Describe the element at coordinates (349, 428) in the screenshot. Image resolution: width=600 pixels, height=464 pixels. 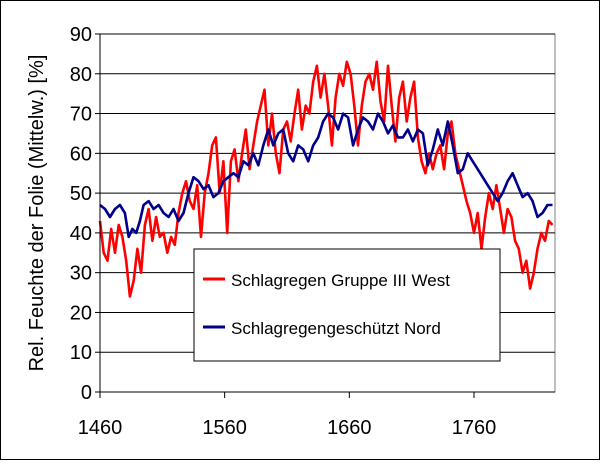
I see `x-tick-label-1660: 1660` at that location.